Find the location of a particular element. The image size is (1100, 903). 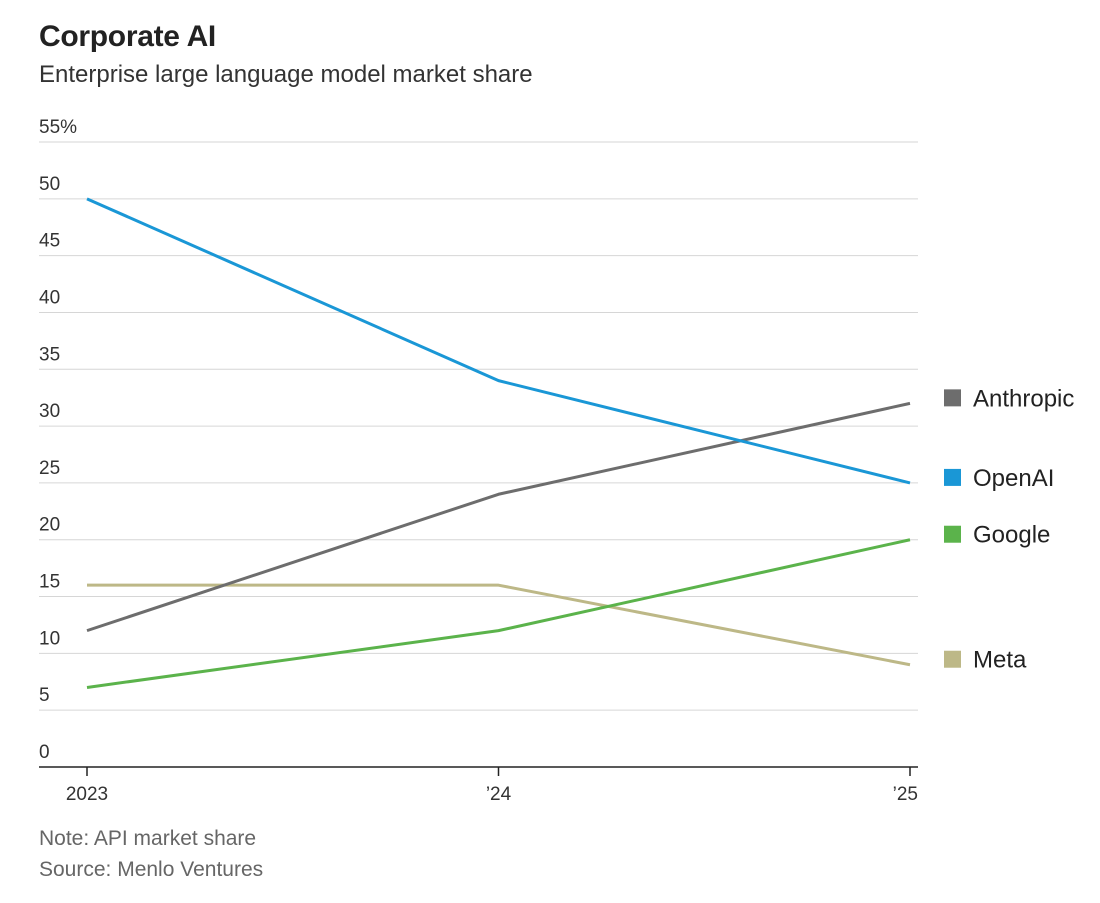

series-line-meta is located at coordinates (499, 625).